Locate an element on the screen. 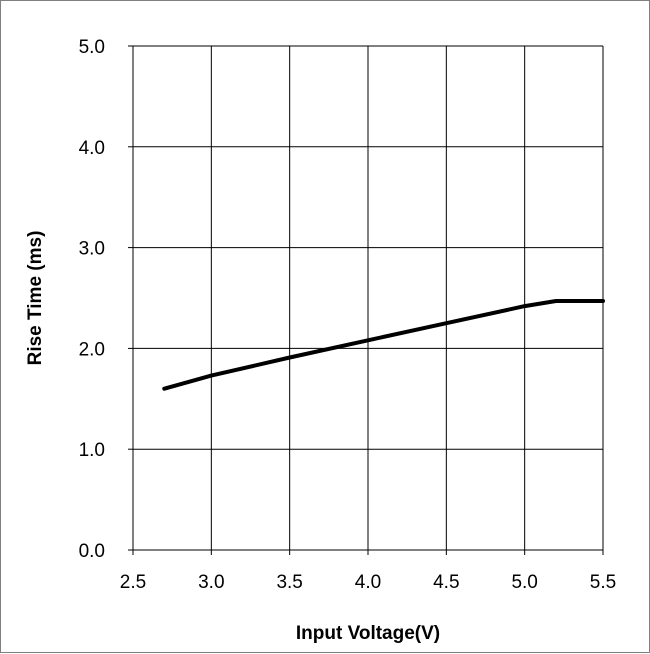 The image size is (650, 654). x-tick-label: 4.0 is located at coordinates (368, 582).